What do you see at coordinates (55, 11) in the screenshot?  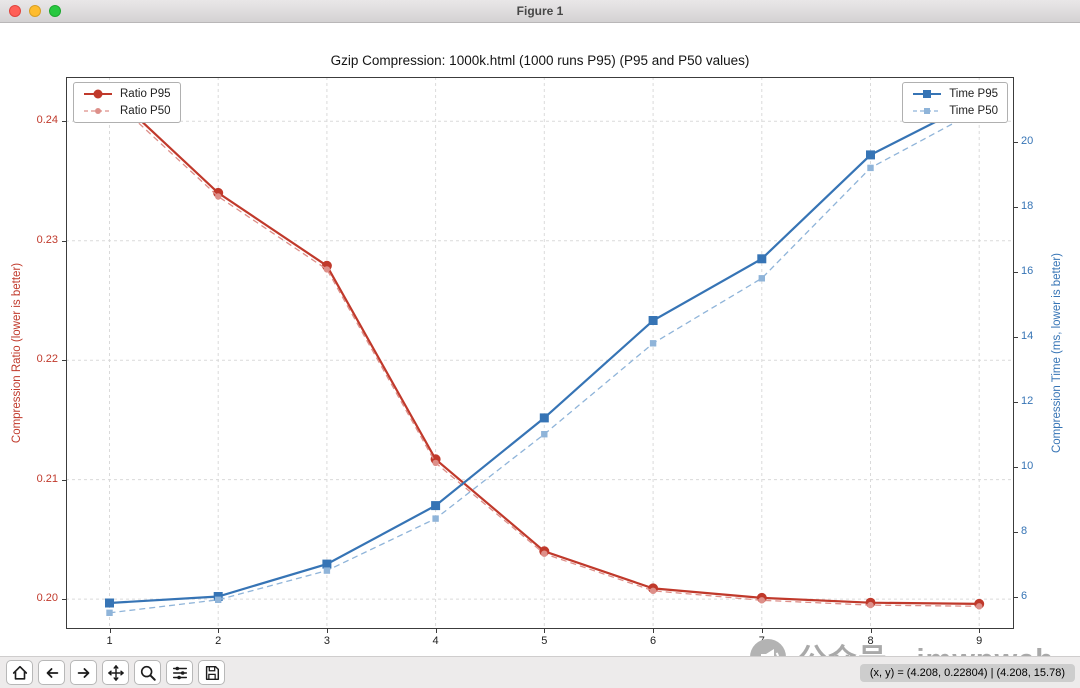 I see `maximize-button` at bounding box center [55, 11].